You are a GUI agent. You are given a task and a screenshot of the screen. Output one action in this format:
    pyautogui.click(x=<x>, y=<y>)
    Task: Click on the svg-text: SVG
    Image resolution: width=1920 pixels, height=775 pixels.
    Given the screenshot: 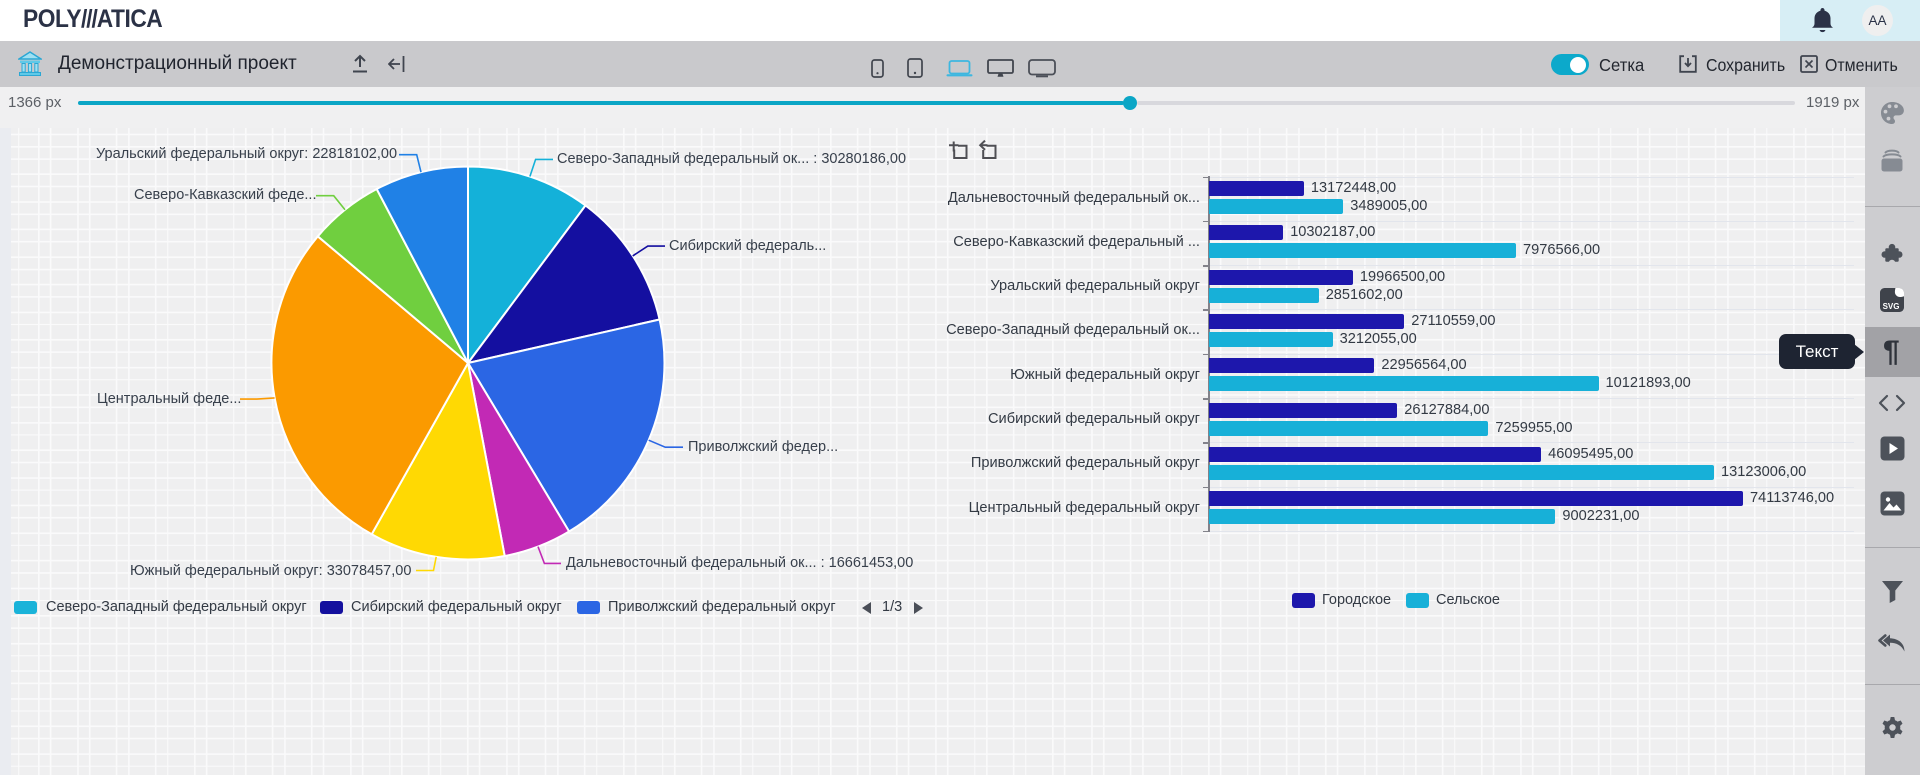 What is the action you would take?
    pyautogui.click(x=1891, y=306)
    